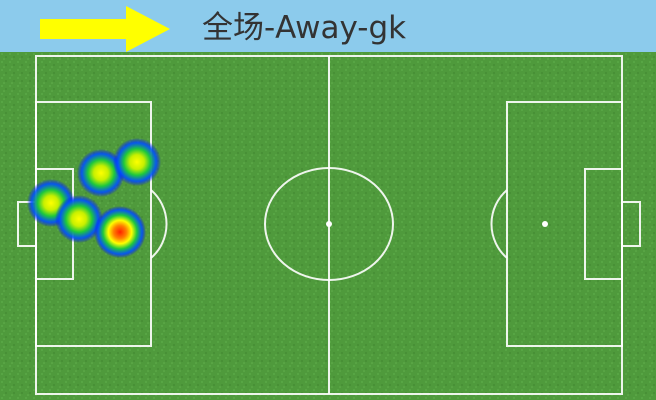 Image resolution: width=656 pixels, height=400 pixels. I want to click on left-penalty-arc, so click(159, 224).